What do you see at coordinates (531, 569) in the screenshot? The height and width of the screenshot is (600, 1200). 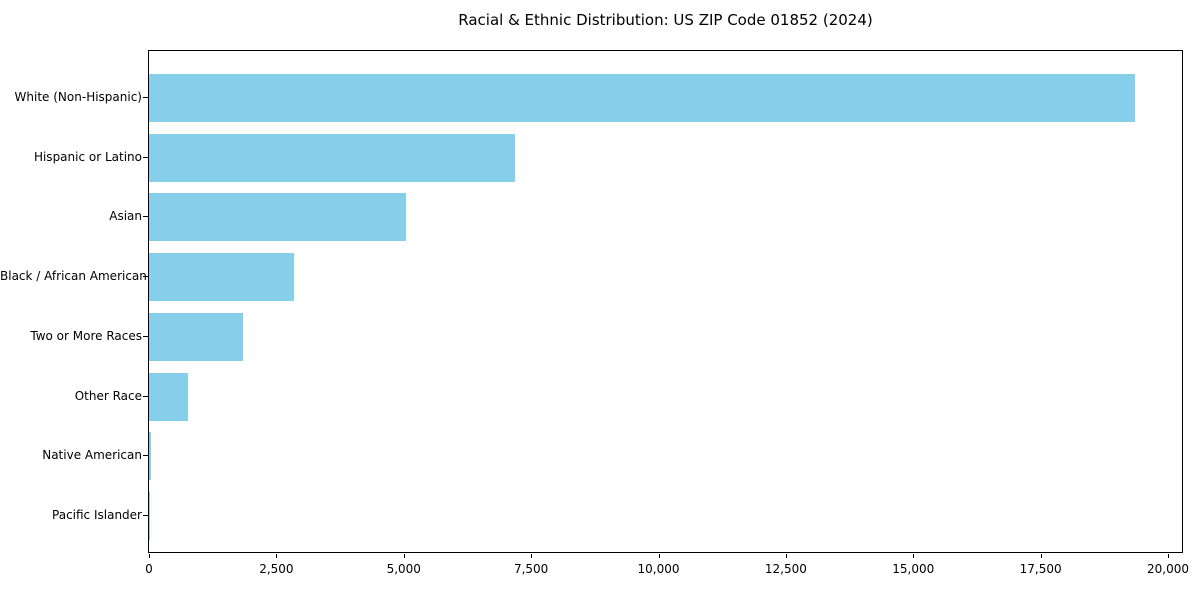 I see `x-tick-label-7,500: 7,500` at bounding box center [531, 569].